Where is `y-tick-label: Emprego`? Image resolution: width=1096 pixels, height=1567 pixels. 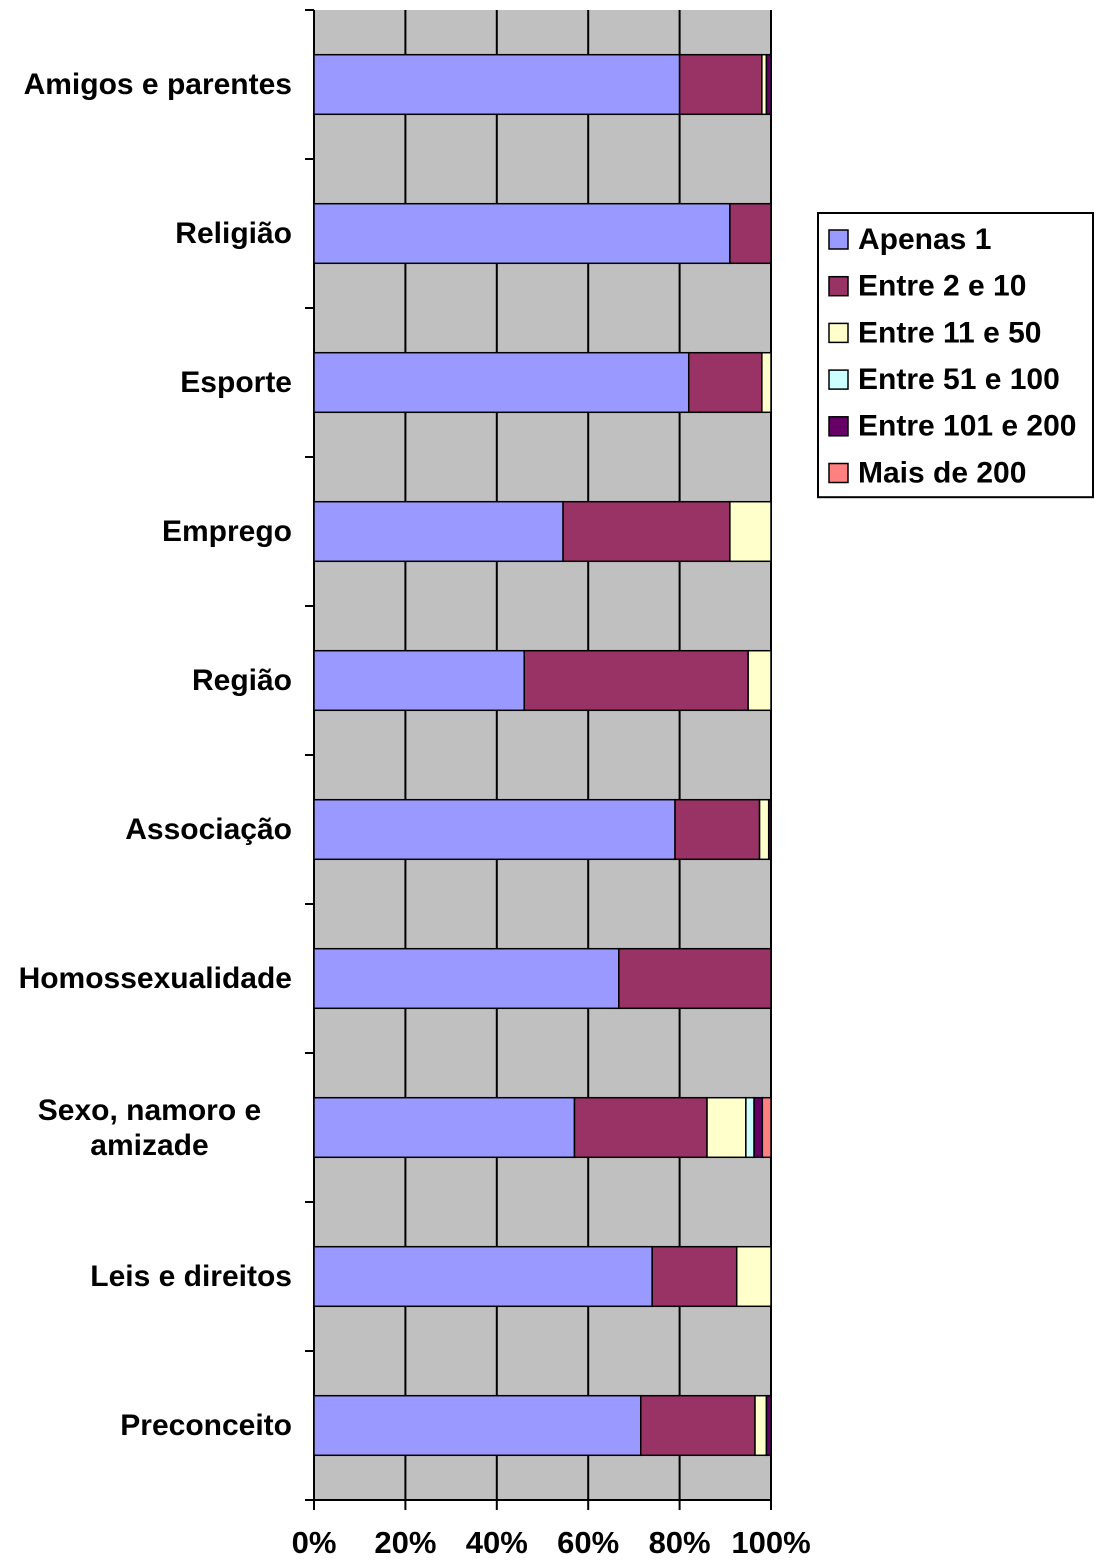
y-tick-label: Emprego is located at coordinates (226, 531).